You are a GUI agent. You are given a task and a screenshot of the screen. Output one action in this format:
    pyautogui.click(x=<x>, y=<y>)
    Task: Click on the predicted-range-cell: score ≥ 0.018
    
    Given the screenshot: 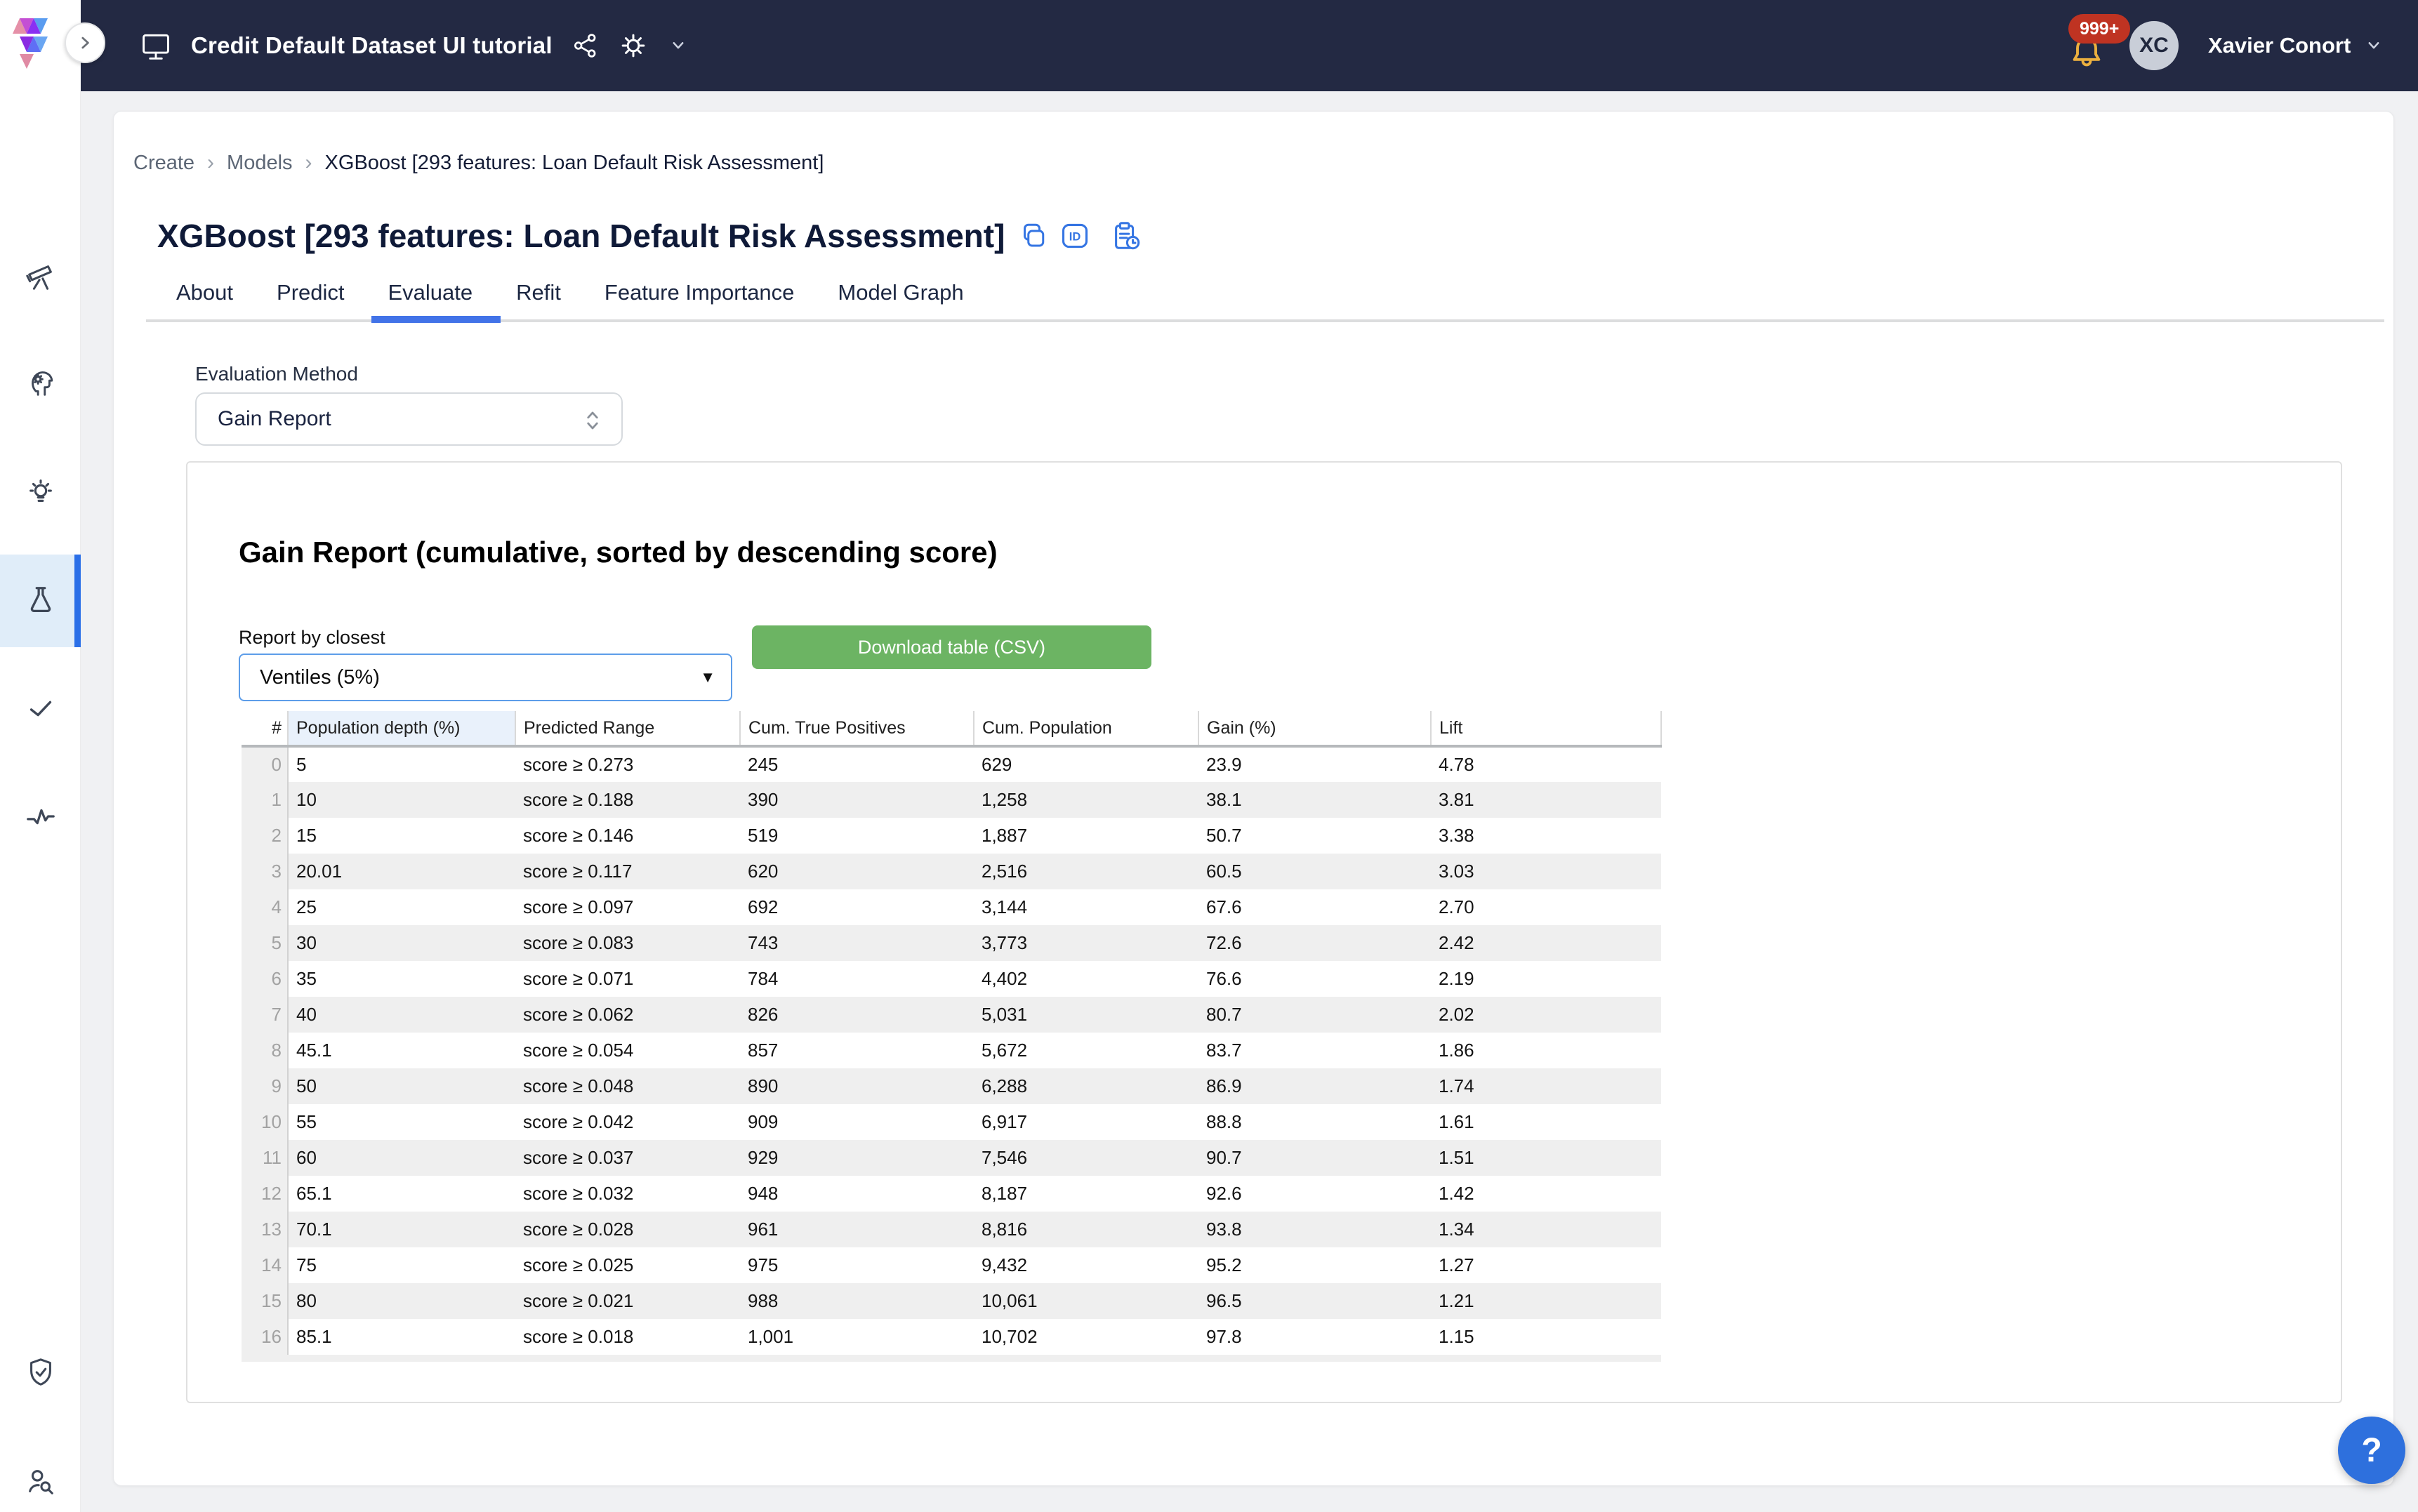 What is the action you would take?
    pyautogui.click(x=578, y=1336)
    